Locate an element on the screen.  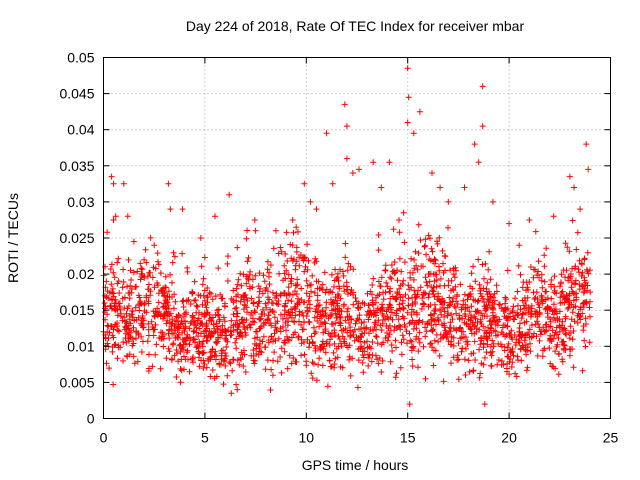
y-tick-label: 0.025 is located at coordinates (76, 238).